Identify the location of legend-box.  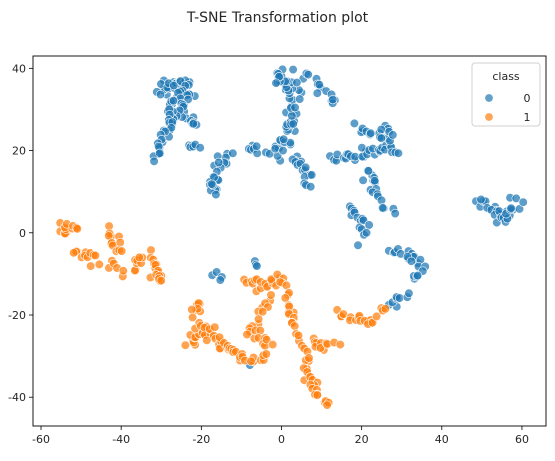
(506, 94).